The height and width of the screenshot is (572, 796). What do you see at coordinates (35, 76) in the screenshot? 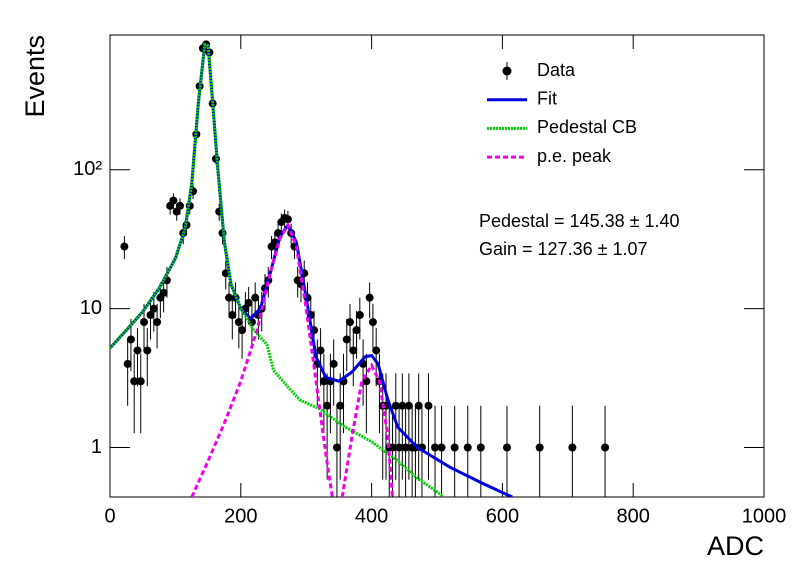
I see `y-axis-label: Events` at bounding box center [35, 76].